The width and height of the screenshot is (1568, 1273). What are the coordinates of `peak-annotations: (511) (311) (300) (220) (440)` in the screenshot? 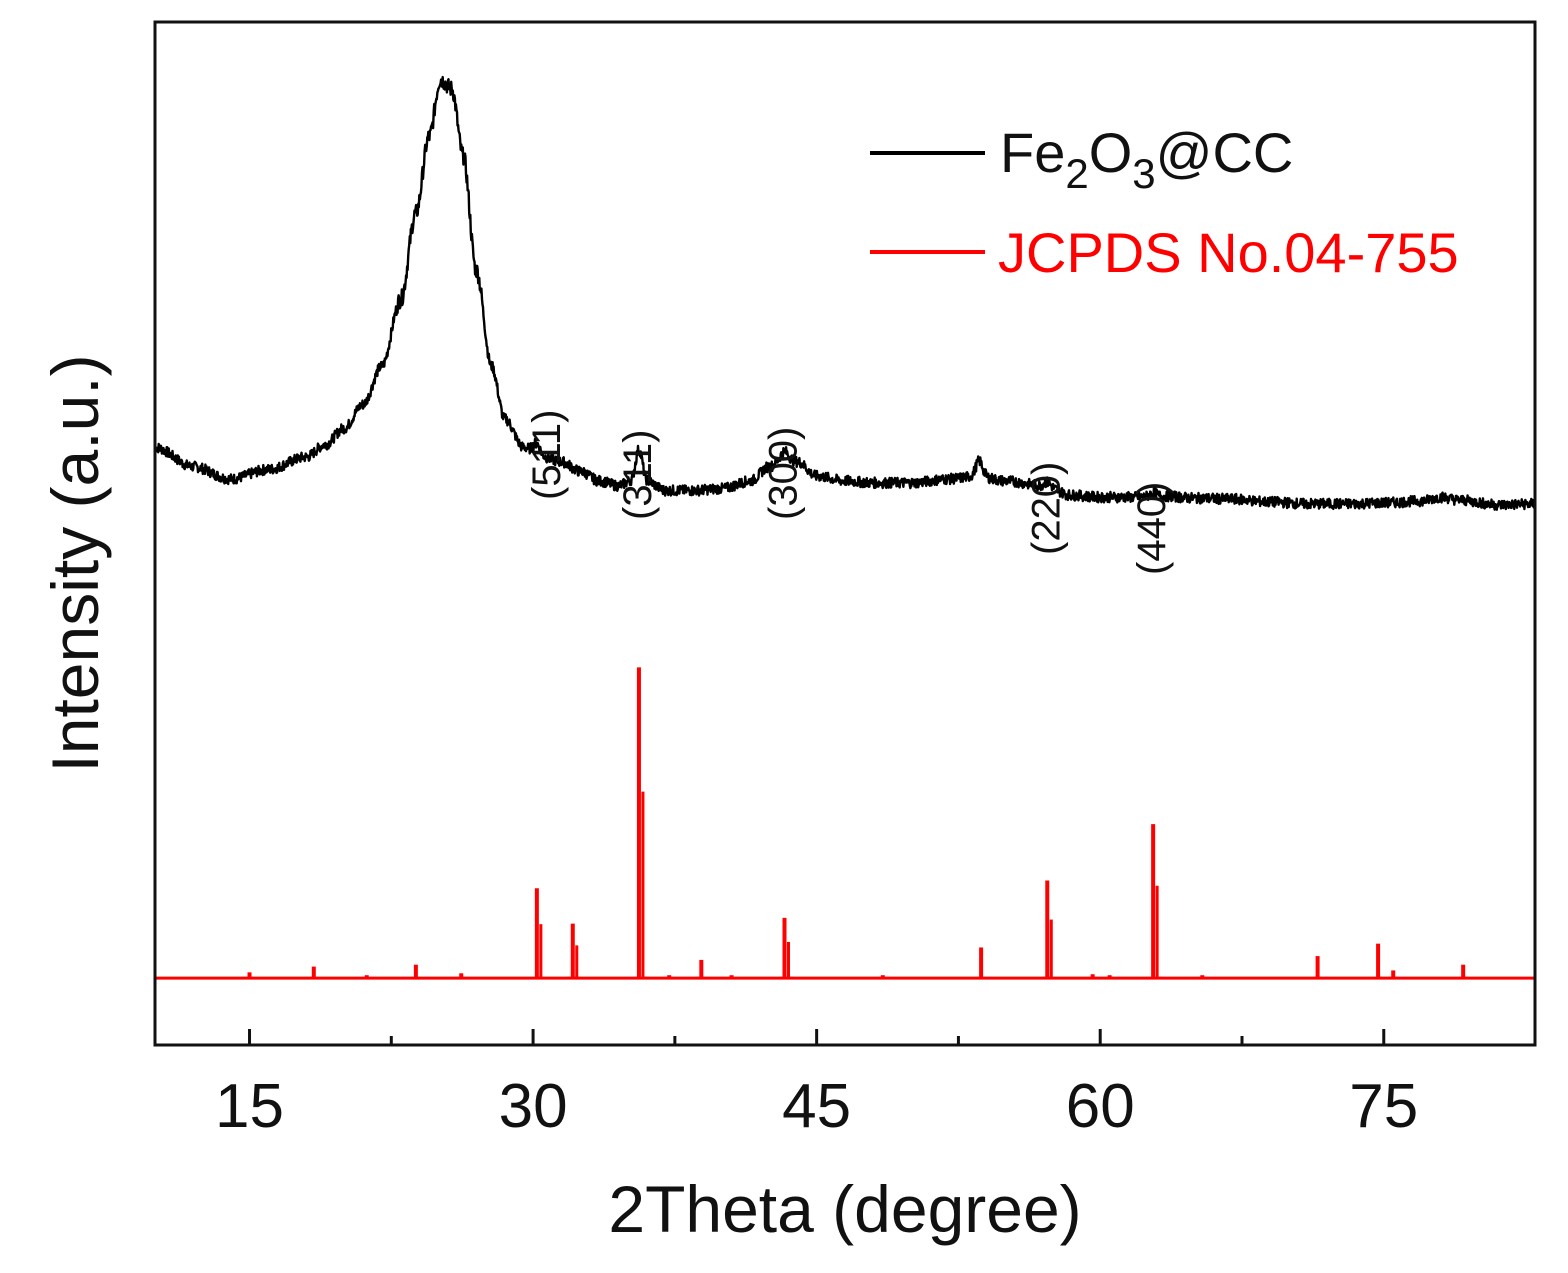 It's located at (849, 492).